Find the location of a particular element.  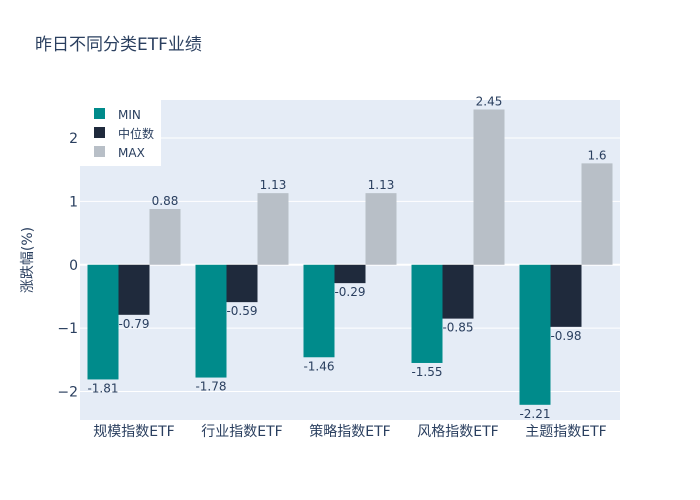

y-tick-label: −1 is located at coordinates (67, 329).